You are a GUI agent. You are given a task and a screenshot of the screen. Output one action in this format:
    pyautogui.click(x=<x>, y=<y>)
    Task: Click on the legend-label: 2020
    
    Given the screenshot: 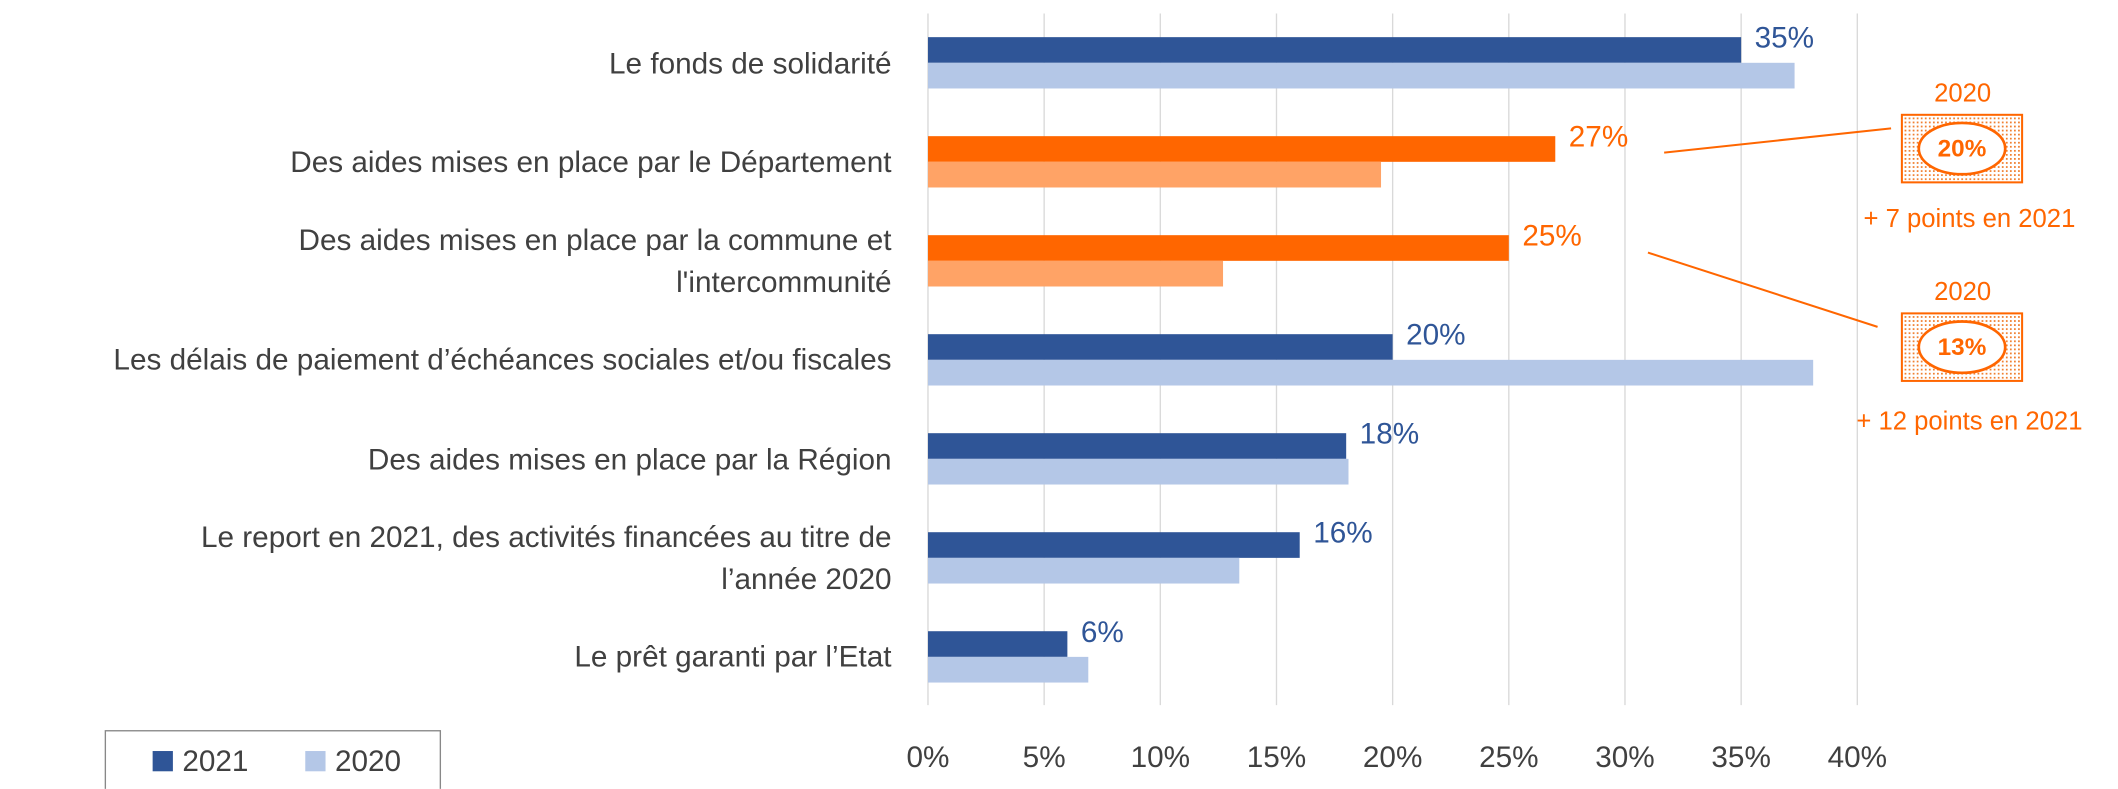 What is the action you would take?
    pyautogui.click(x=368, y=761)
    